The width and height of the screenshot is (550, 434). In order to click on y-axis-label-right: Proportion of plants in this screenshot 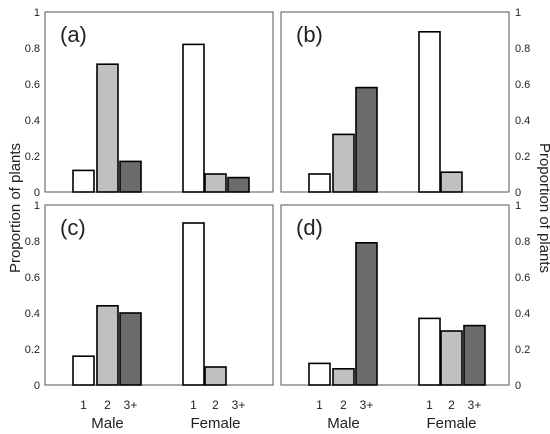, I will do `click(543, 208)`.